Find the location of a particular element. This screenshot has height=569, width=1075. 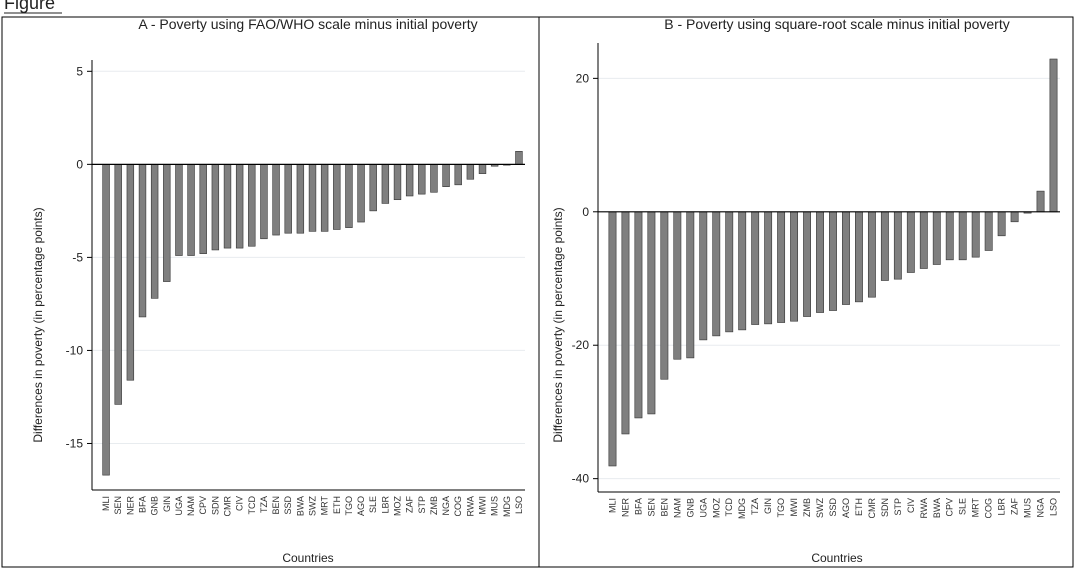

panel-a-x-tick-label: SSD is located at coordinates (288, 505).